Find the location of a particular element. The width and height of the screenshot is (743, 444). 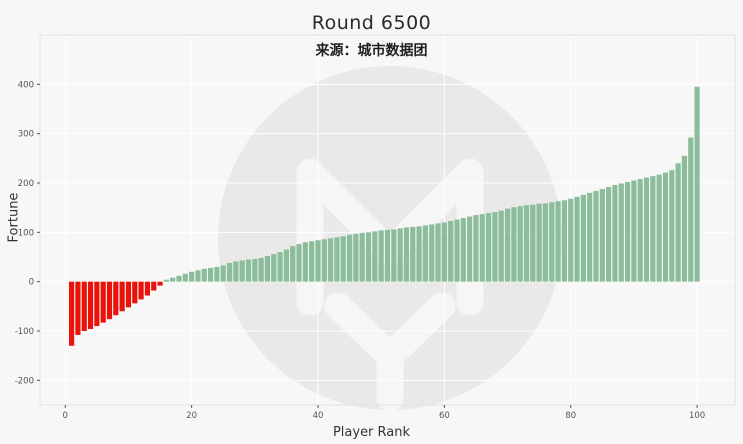

y-tick-label: 100 is located at coordinates (26, 233).